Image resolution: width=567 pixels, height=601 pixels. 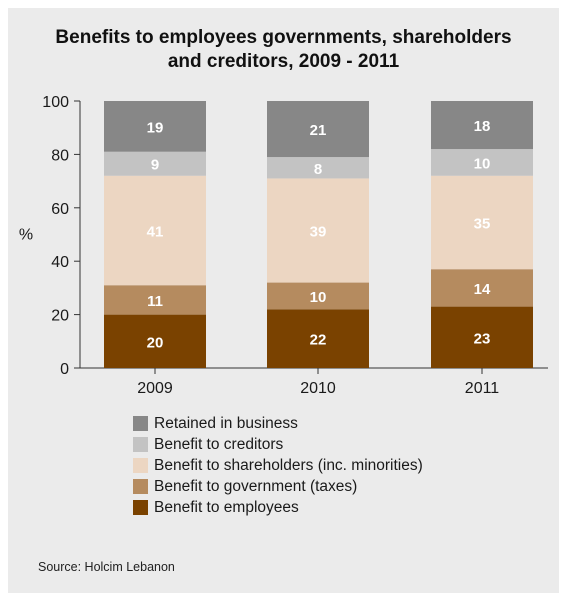 I want to click on x-tick-label: 2011, so click(x=482, y=388).